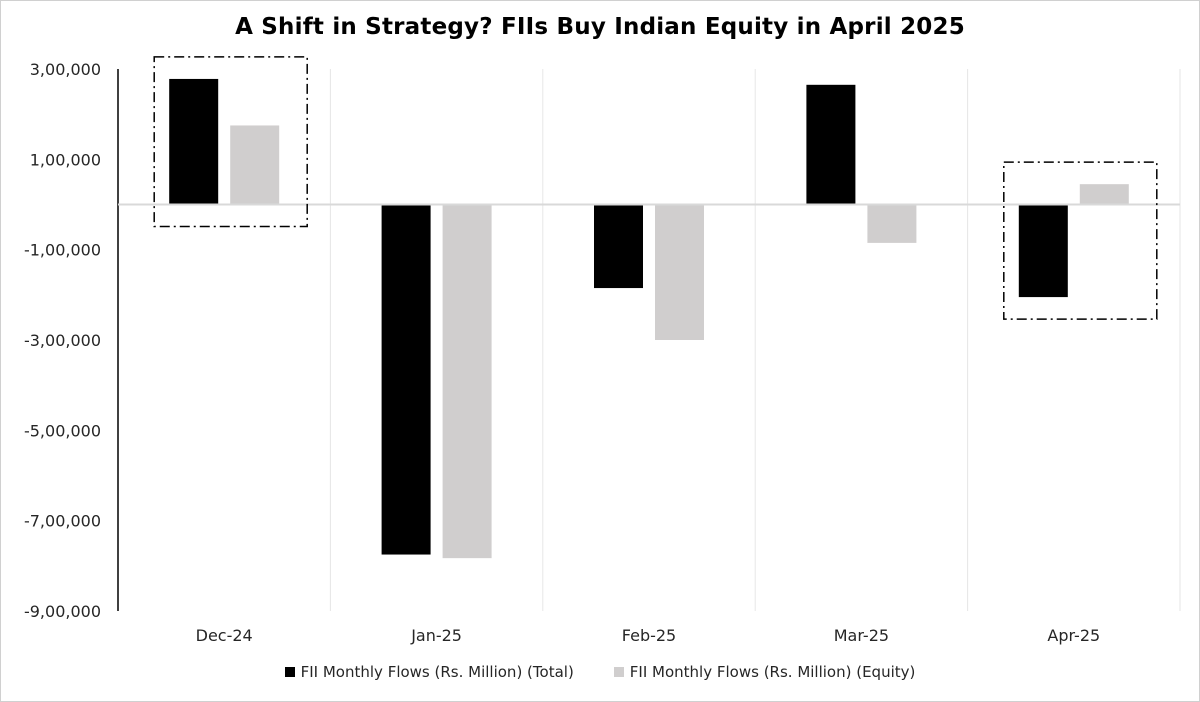 Image resolution: width=1200 pixels, height=702 pixels. I want to click on y-tick-label: -9,00,000, so click(62, 611).